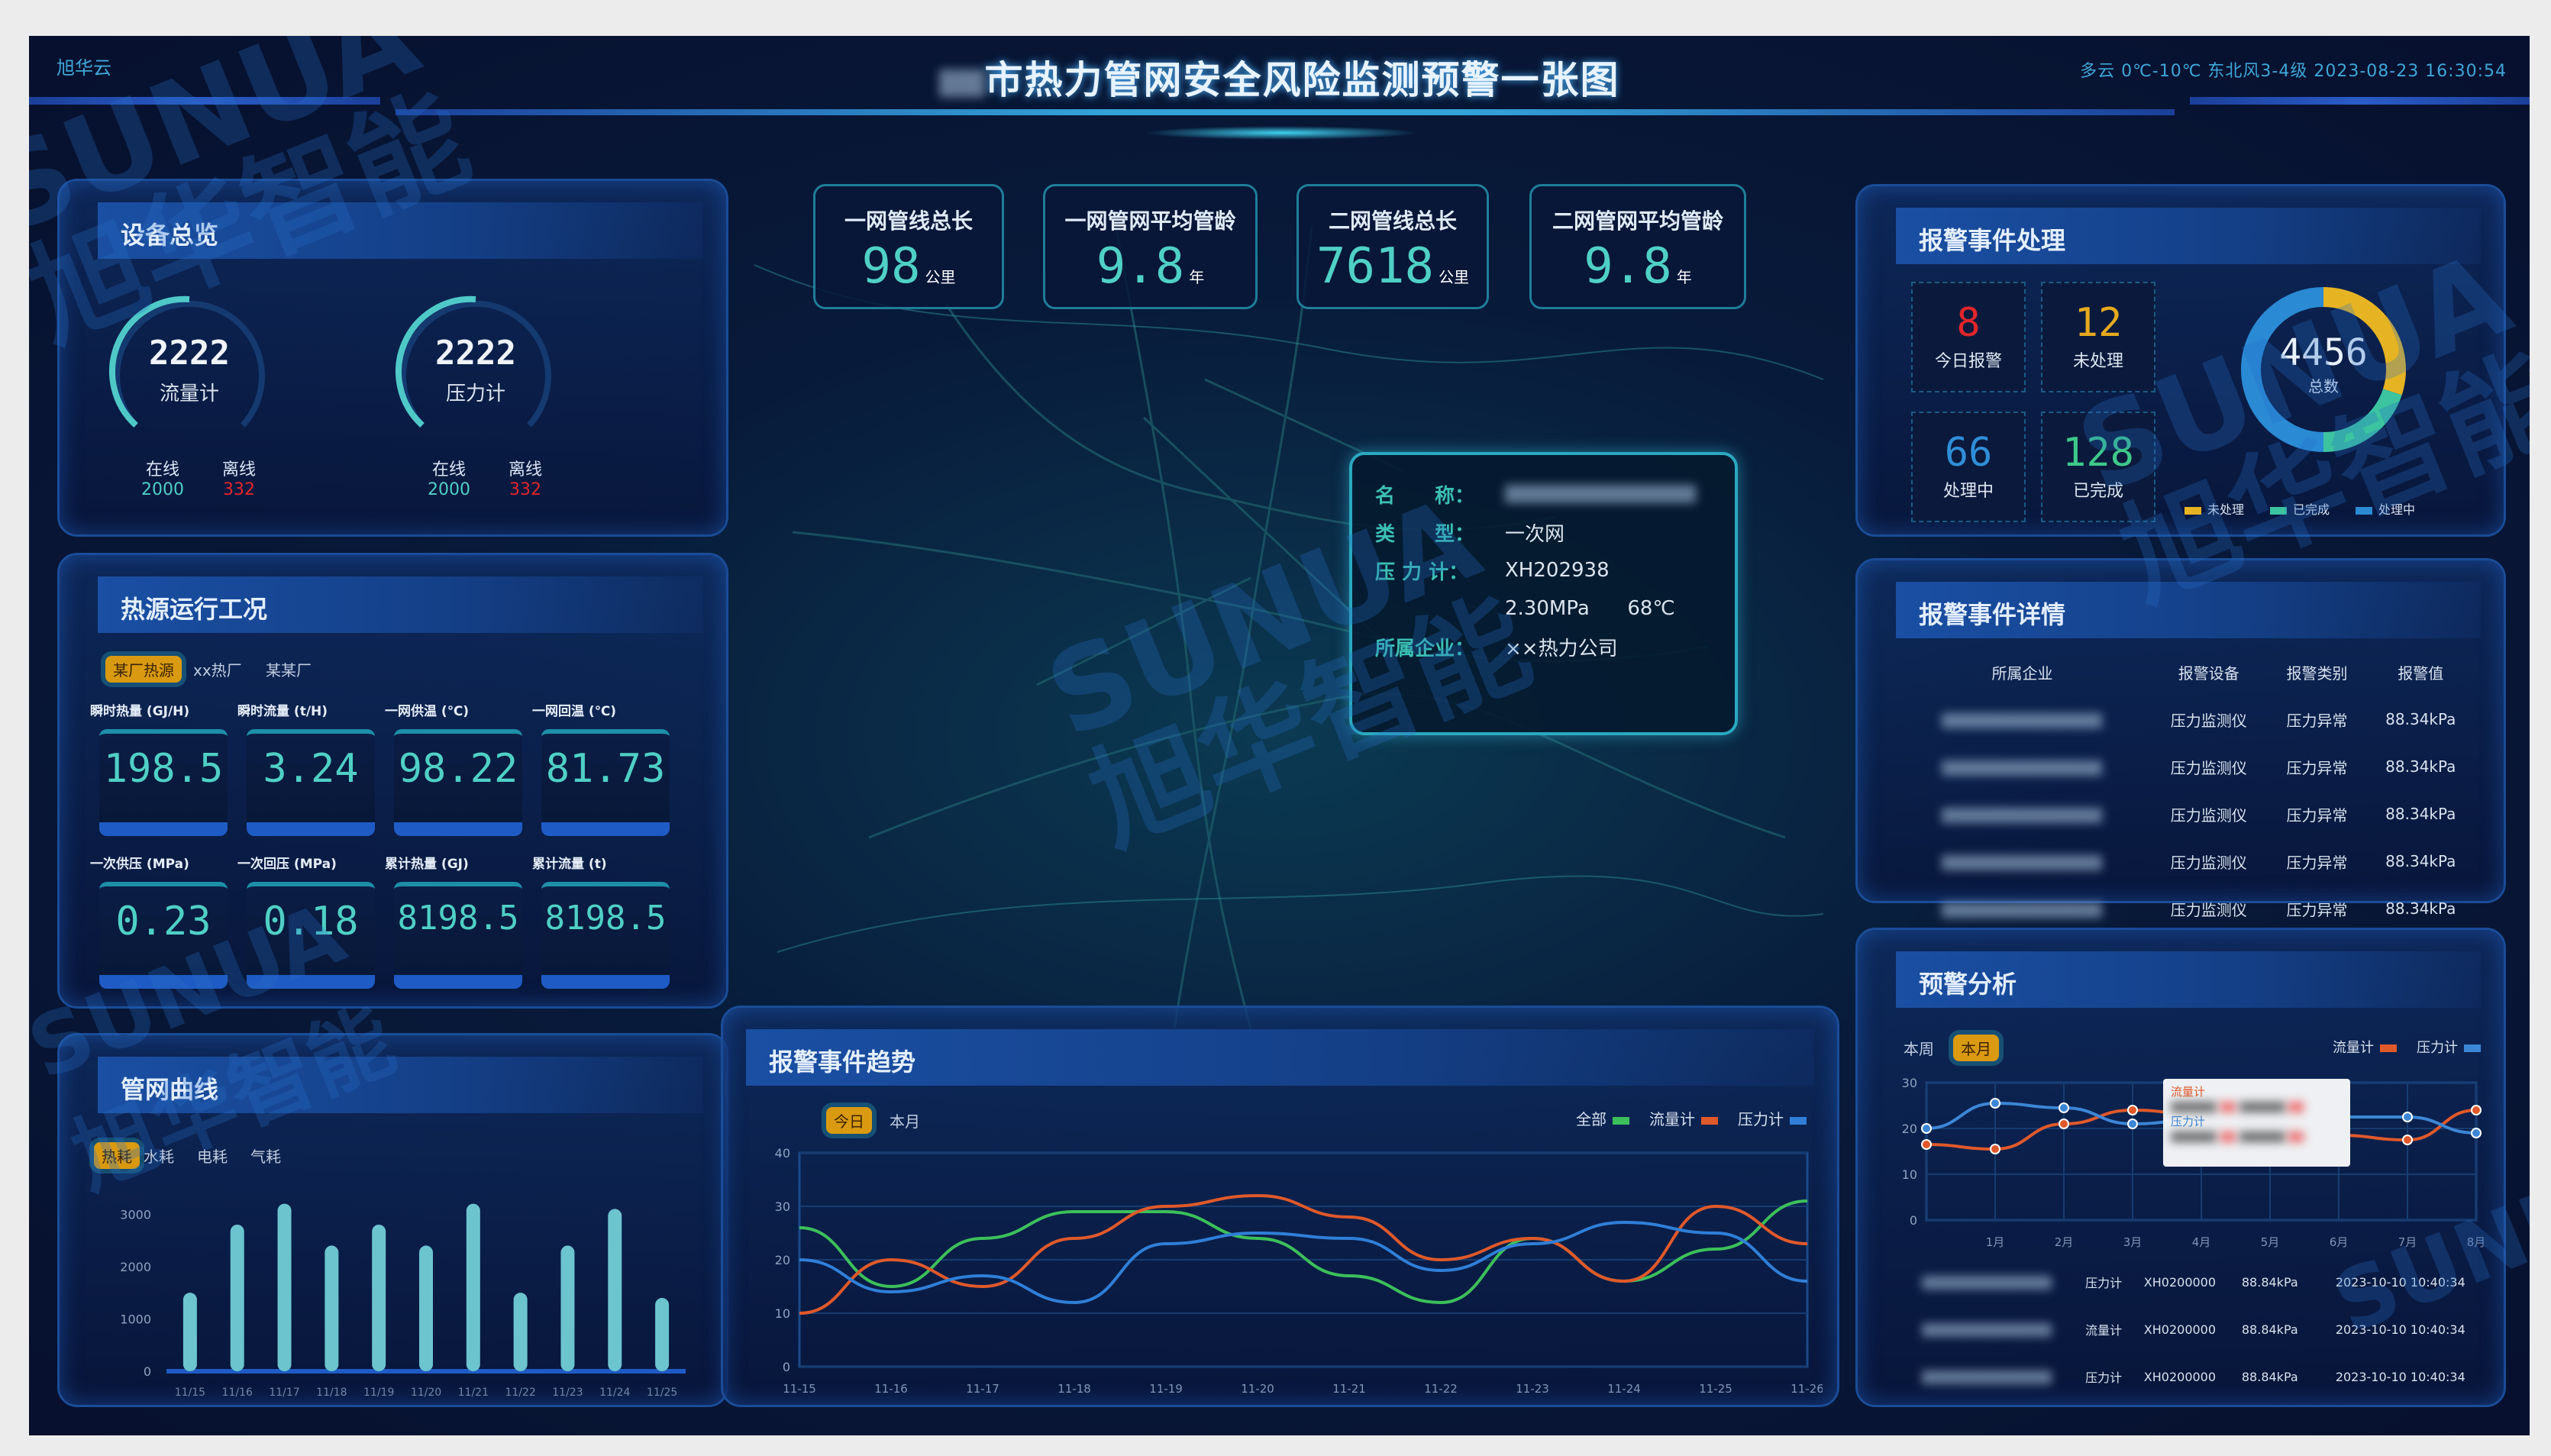  What do you see at coordinates (212, 1157) in the screenshot?
I see `tab-power: 电耗` at bounding box center [212, 1157].